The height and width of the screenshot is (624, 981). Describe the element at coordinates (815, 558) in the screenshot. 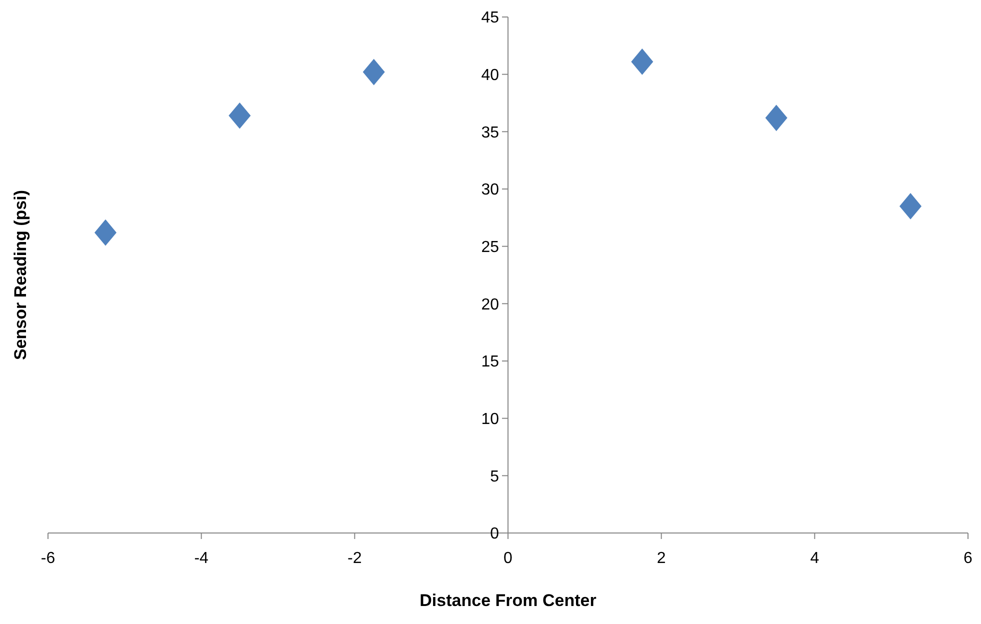

I see `x-tick-label: 4` at that location.